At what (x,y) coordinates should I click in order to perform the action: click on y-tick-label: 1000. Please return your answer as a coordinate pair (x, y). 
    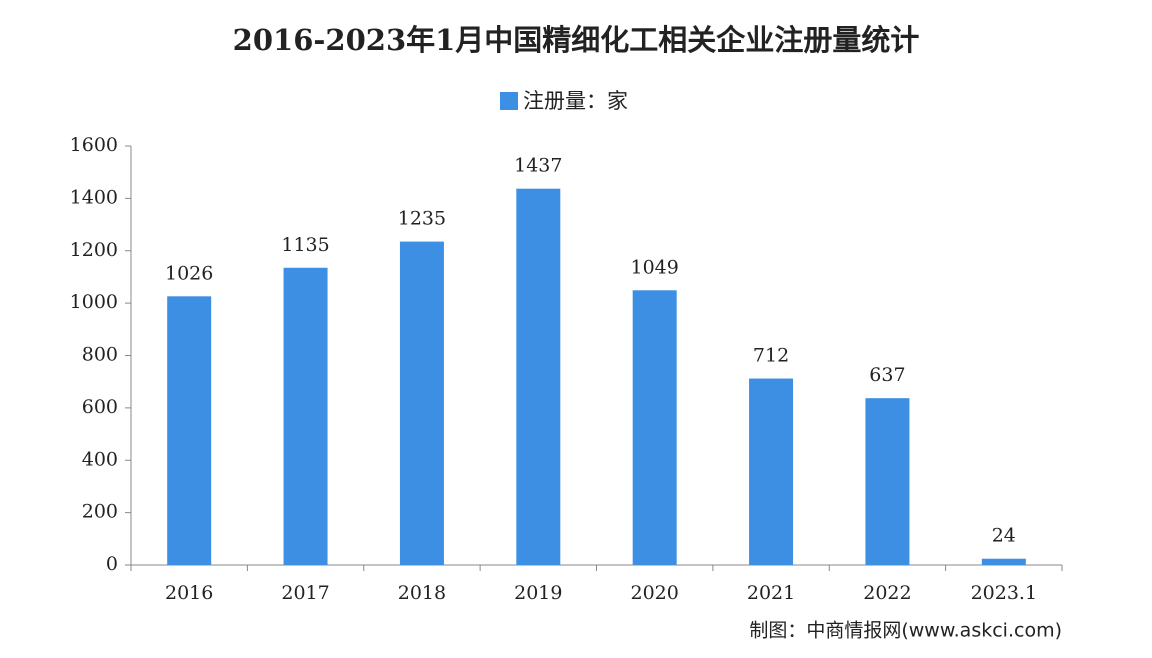
    Looking at the image, I should click on (94, 302).